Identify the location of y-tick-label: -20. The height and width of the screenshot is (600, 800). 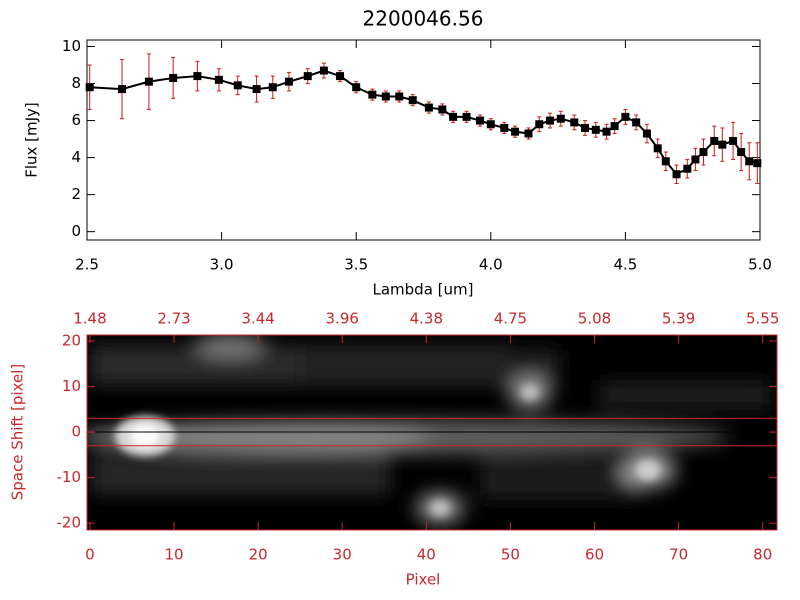
(69, 523).